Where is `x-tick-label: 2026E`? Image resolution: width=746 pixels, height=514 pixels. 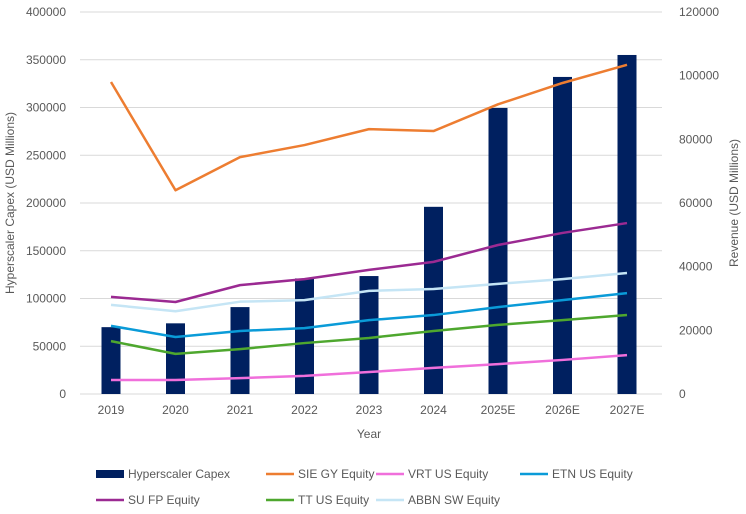 x-tick-label: 2026E is located at coordinates (562, 410).